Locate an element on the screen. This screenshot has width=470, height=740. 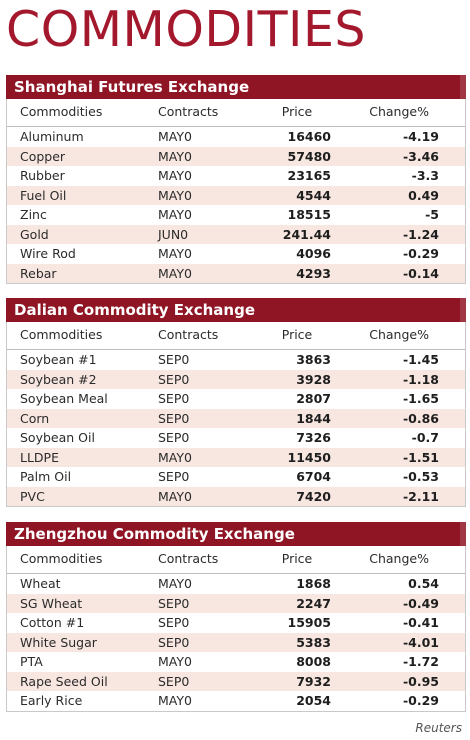
exchange-title: Dalian Commodity Exchange is located at coordinates (236, 310).